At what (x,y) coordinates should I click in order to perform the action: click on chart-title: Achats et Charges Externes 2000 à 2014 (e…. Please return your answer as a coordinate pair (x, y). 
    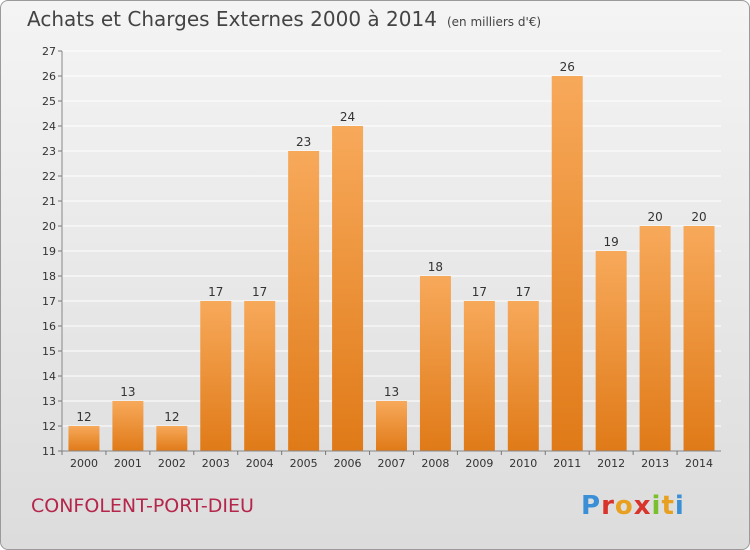
    Looking at the image, I should click on (284, 19).